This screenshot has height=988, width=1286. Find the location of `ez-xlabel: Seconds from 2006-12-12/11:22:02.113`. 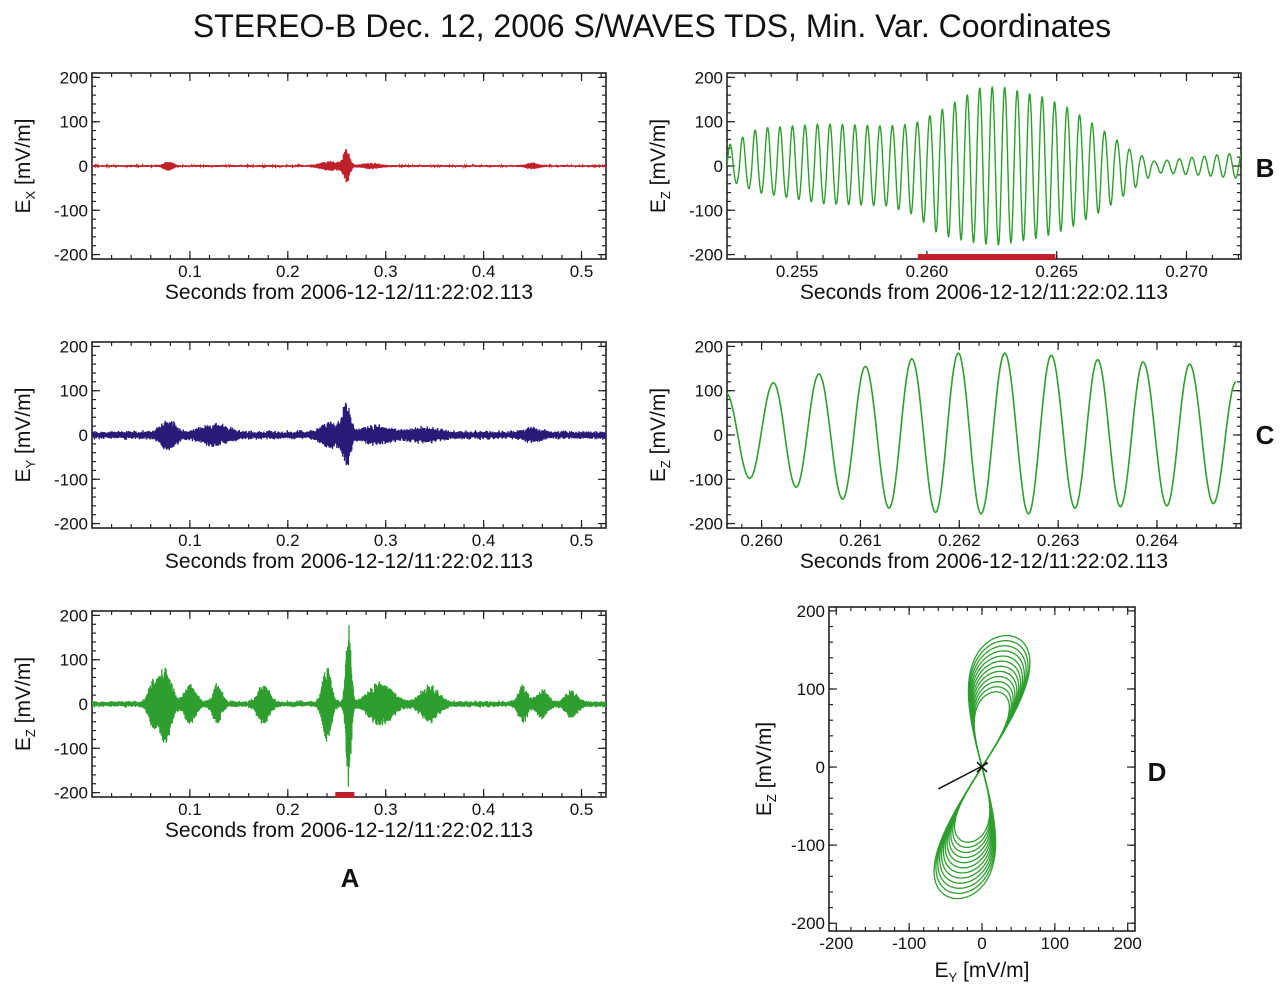

ez-xlabel: Seconds from 2006-12-12/11:22:02.113 is located at coordinates (349, 830).